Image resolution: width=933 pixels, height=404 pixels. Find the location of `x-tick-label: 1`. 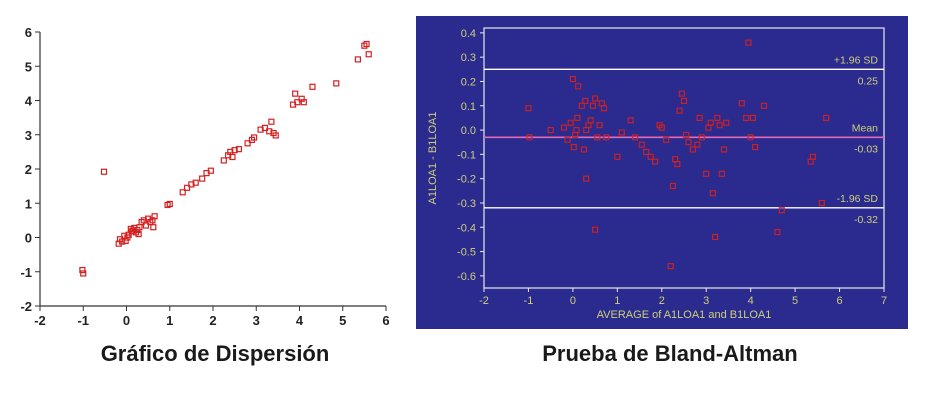

x-tick-label: 1 is located at coordinates (169, 320).